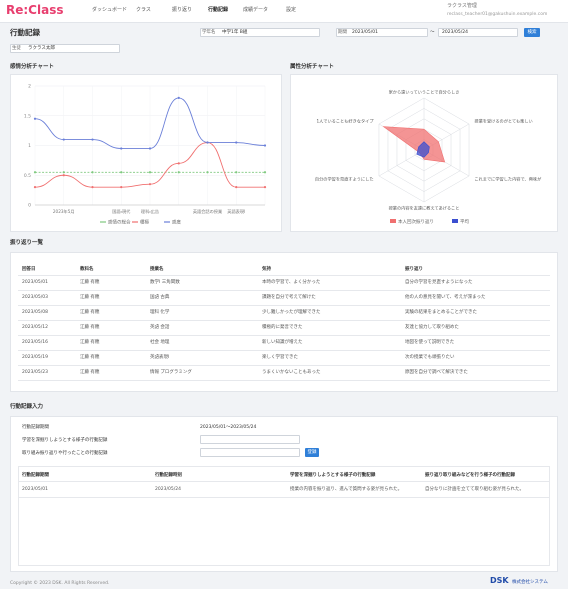 This screenshot has width=568, height=589. I want to click on class-value: 中学1年 B組, so click(235, 32).